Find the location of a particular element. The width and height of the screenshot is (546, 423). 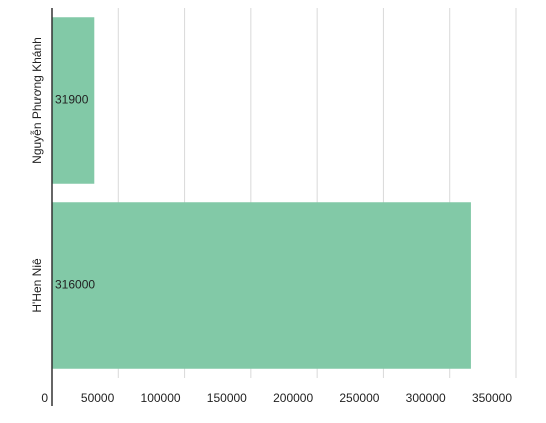

x-tick-label: 200000 is located at coordinates (293, 398).